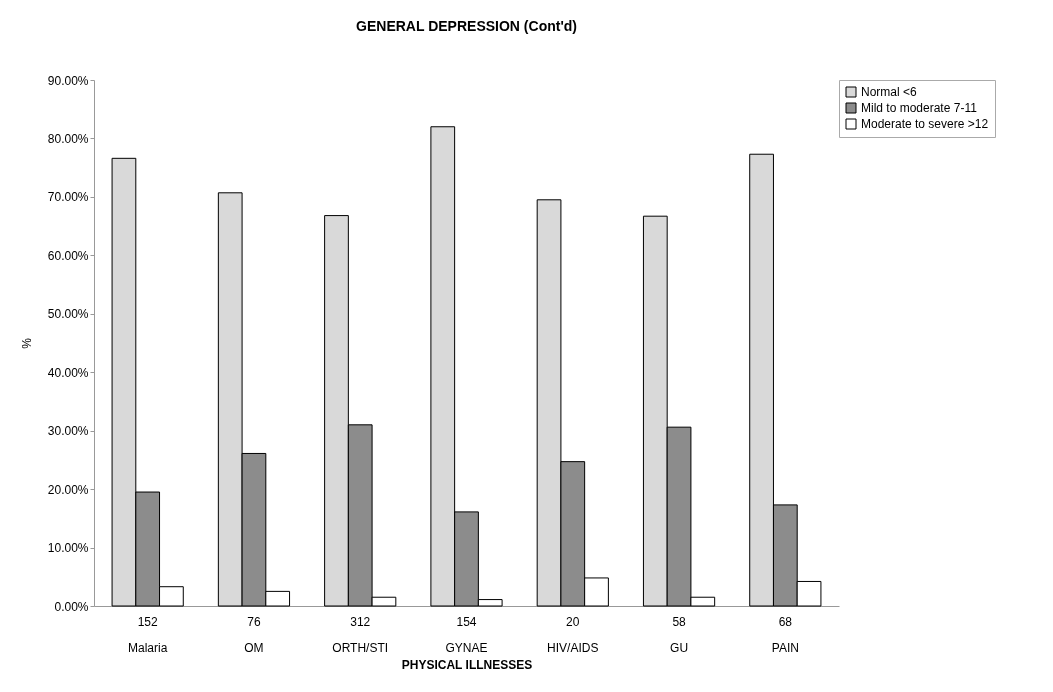 The height and width of the screenshot is (692, 1053). What do you see at coordinates (925, 124) in the screenshot?
I see `legend-label: Moderate to severe >12` at bounding box center [925, 124].